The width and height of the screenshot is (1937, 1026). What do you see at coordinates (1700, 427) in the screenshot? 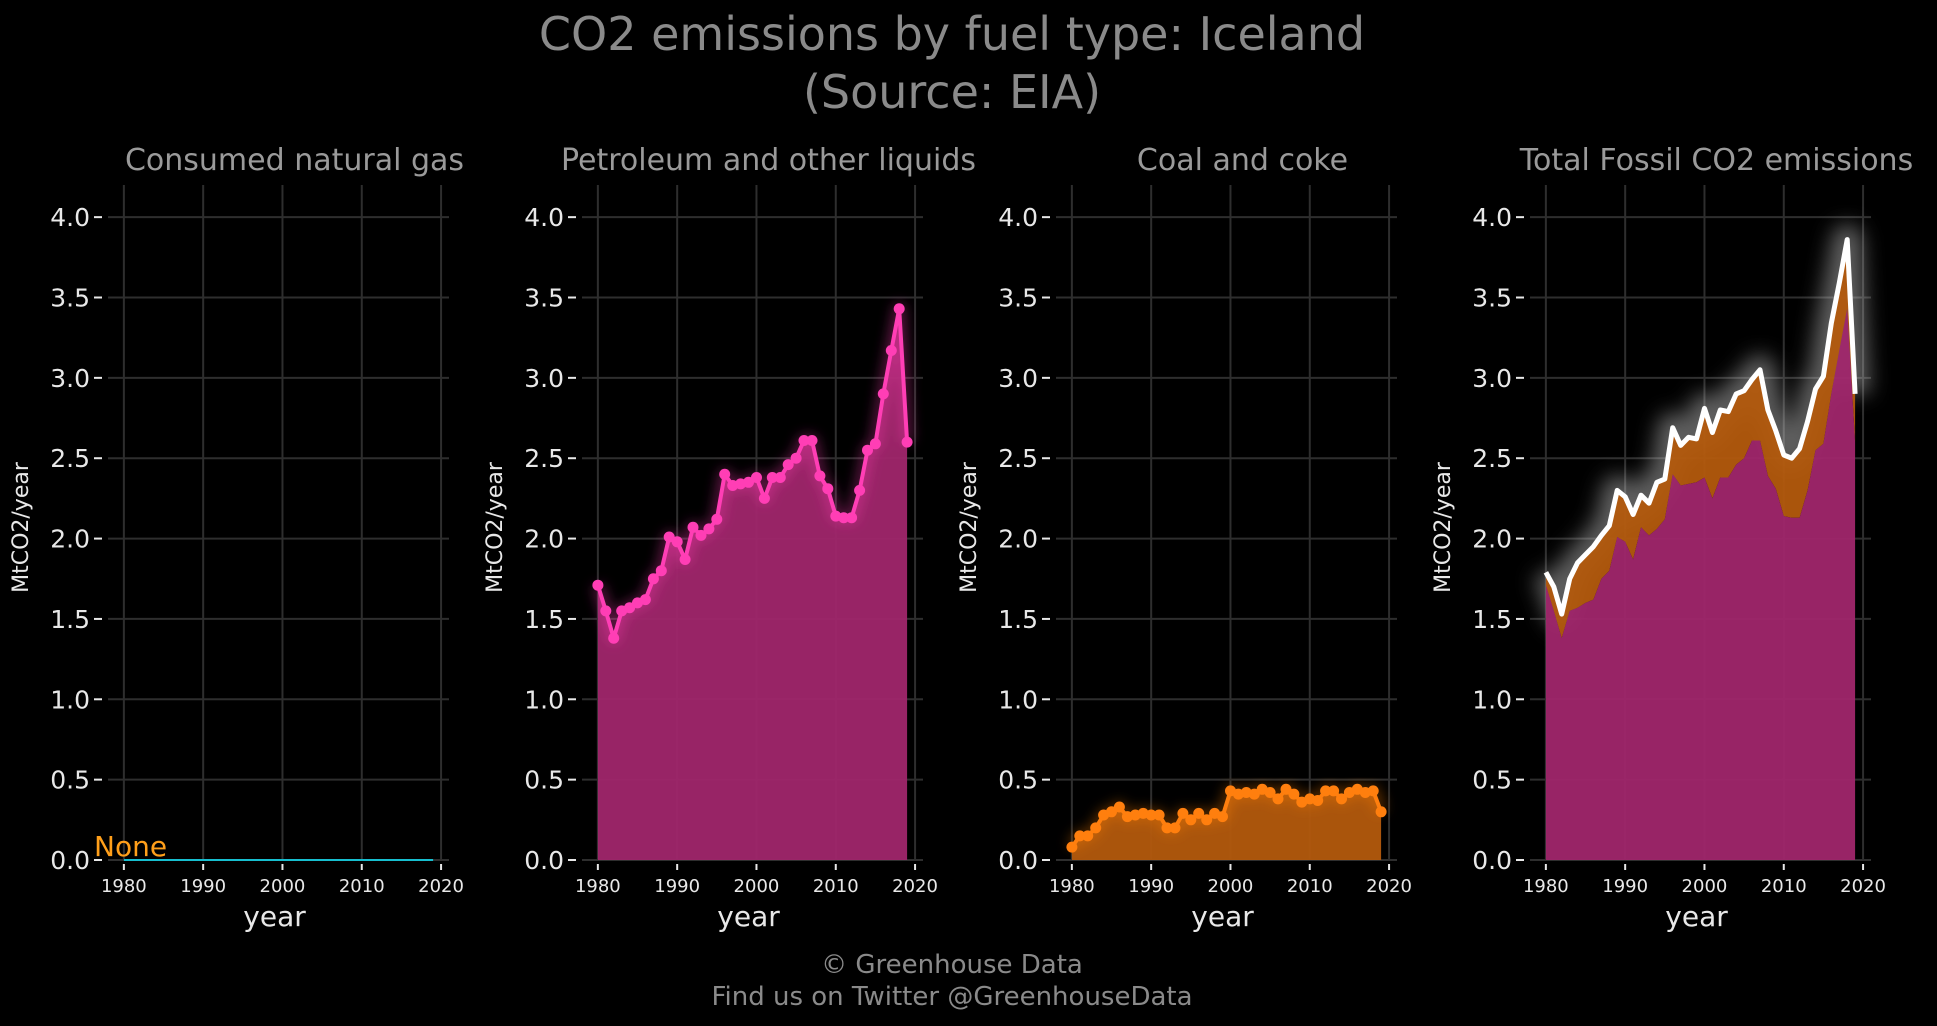
I see `series-line-total` at bounding box center [1700, 427].